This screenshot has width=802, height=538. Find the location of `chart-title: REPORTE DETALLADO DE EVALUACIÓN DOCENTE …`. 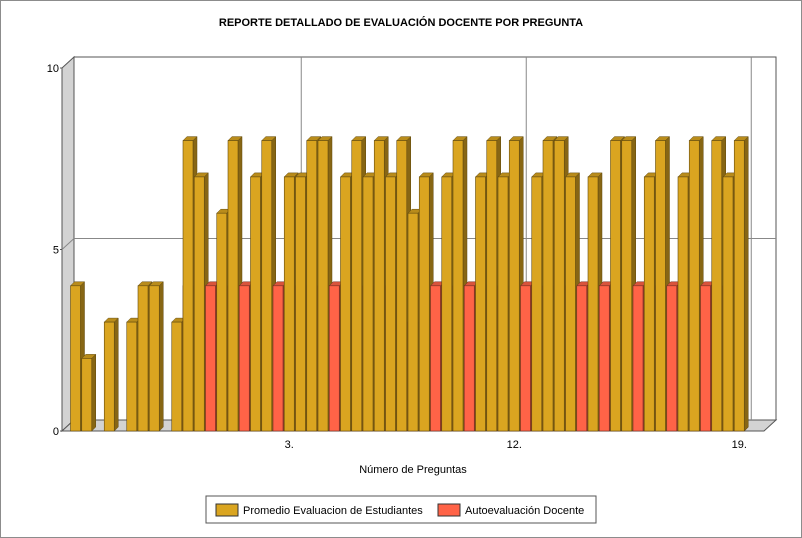

chart-title: REPORTE DETALLADO DE EVALUACIÓN DOCENTE … is located at coordinates (401, 22).